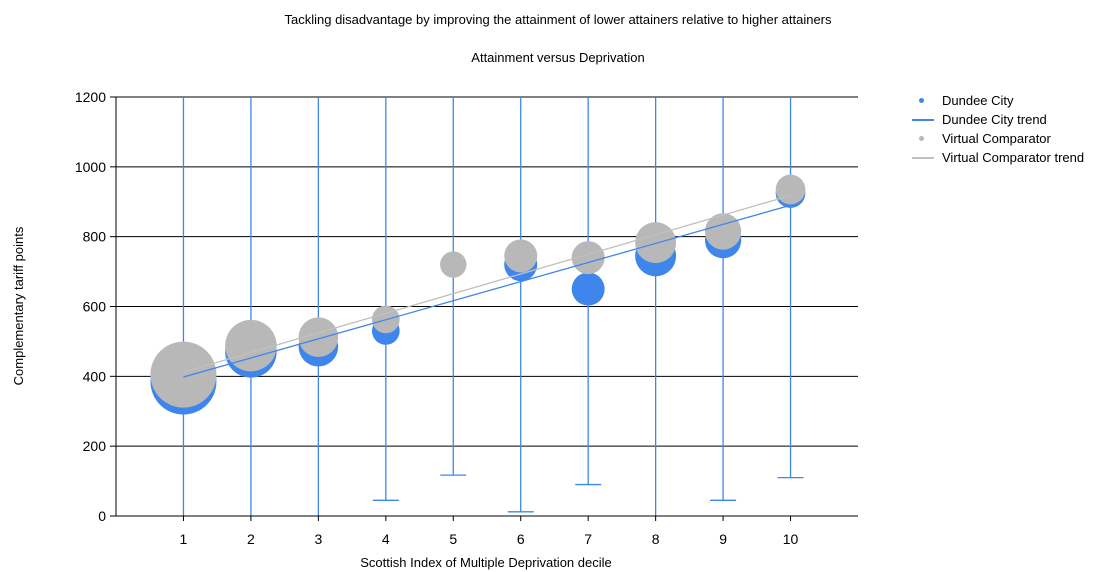 This screenshot has height=572, width=1116. I want to click on x-tick-label: 1, so click(184, 539).